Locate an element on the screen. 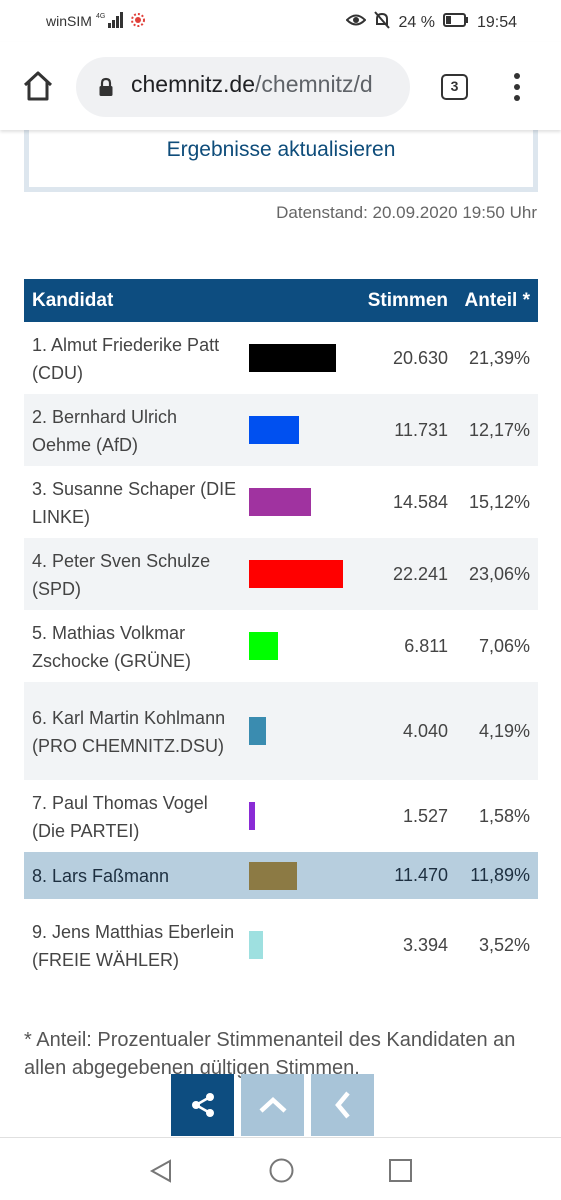  table-row: 4. Peter Sven Schulze (SPD) 22.241 23,06% is located at coordinates (281, 574).